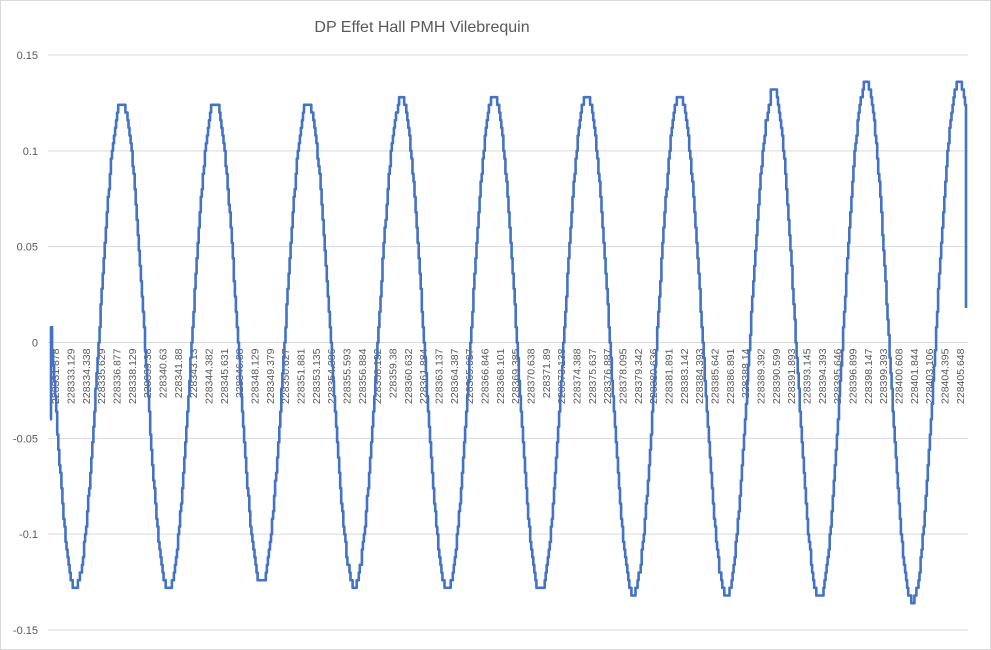 This screenshot has width=991, height=650. Describe the element at coordinates (869, 376) in the screenshot. I see `x-tick-label: 228398.147` at that location.